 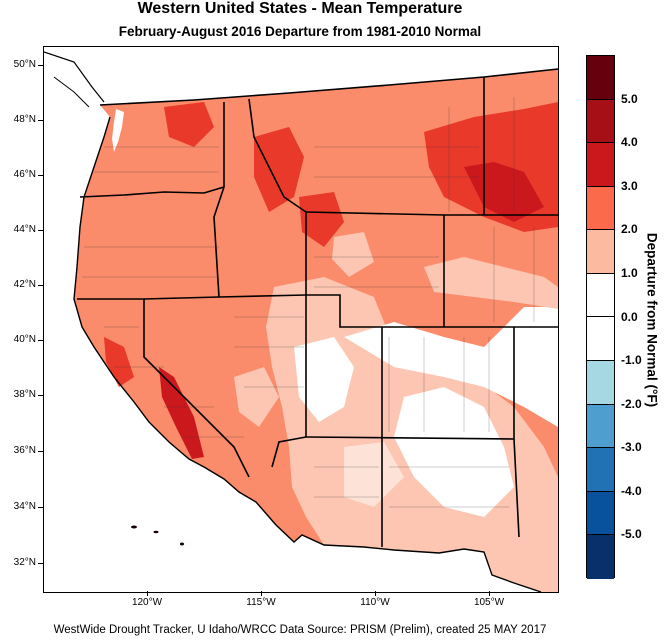 I want to click on lat-label-50: 50°N, so click(x=24, y=64).